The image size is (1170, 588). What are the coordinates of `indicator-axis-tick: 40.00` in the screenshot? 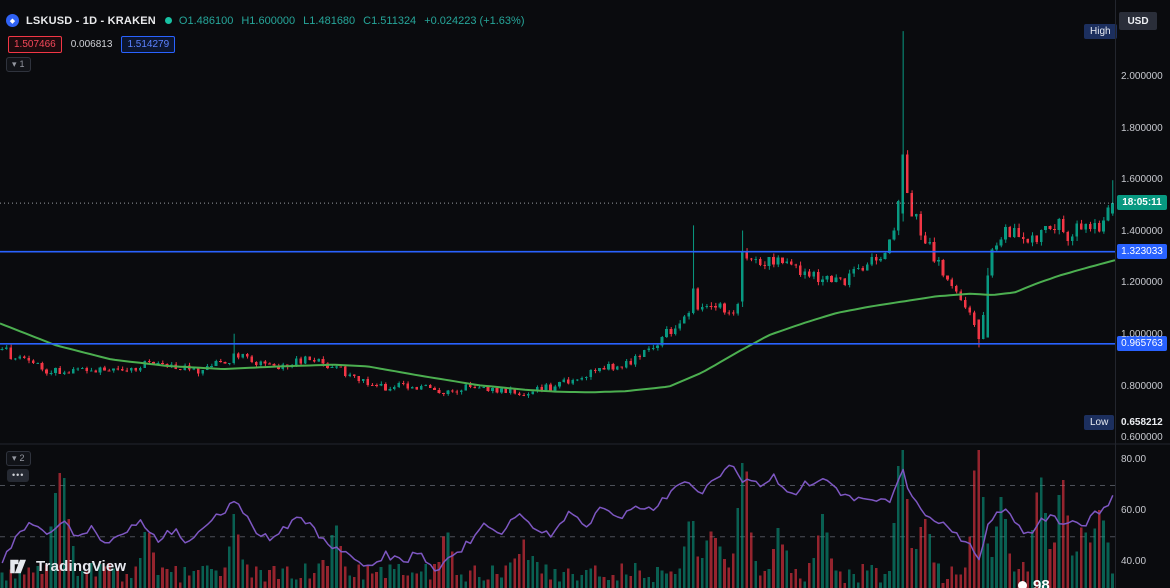 It's located at (1134, 562).